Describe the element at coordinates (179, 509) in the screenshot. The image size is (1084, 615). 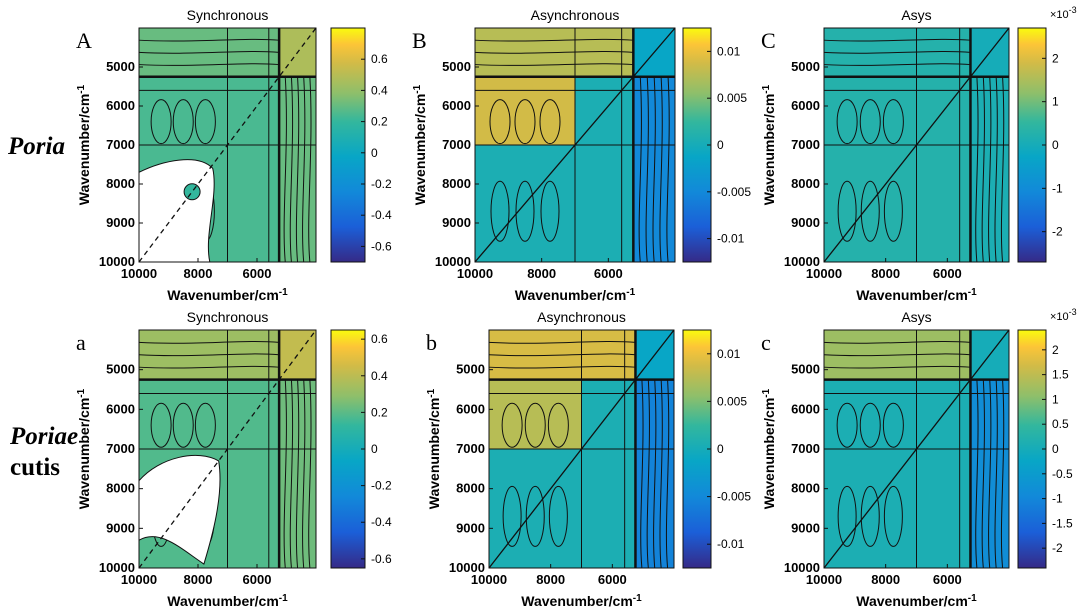
I see `masked-region` at that location.